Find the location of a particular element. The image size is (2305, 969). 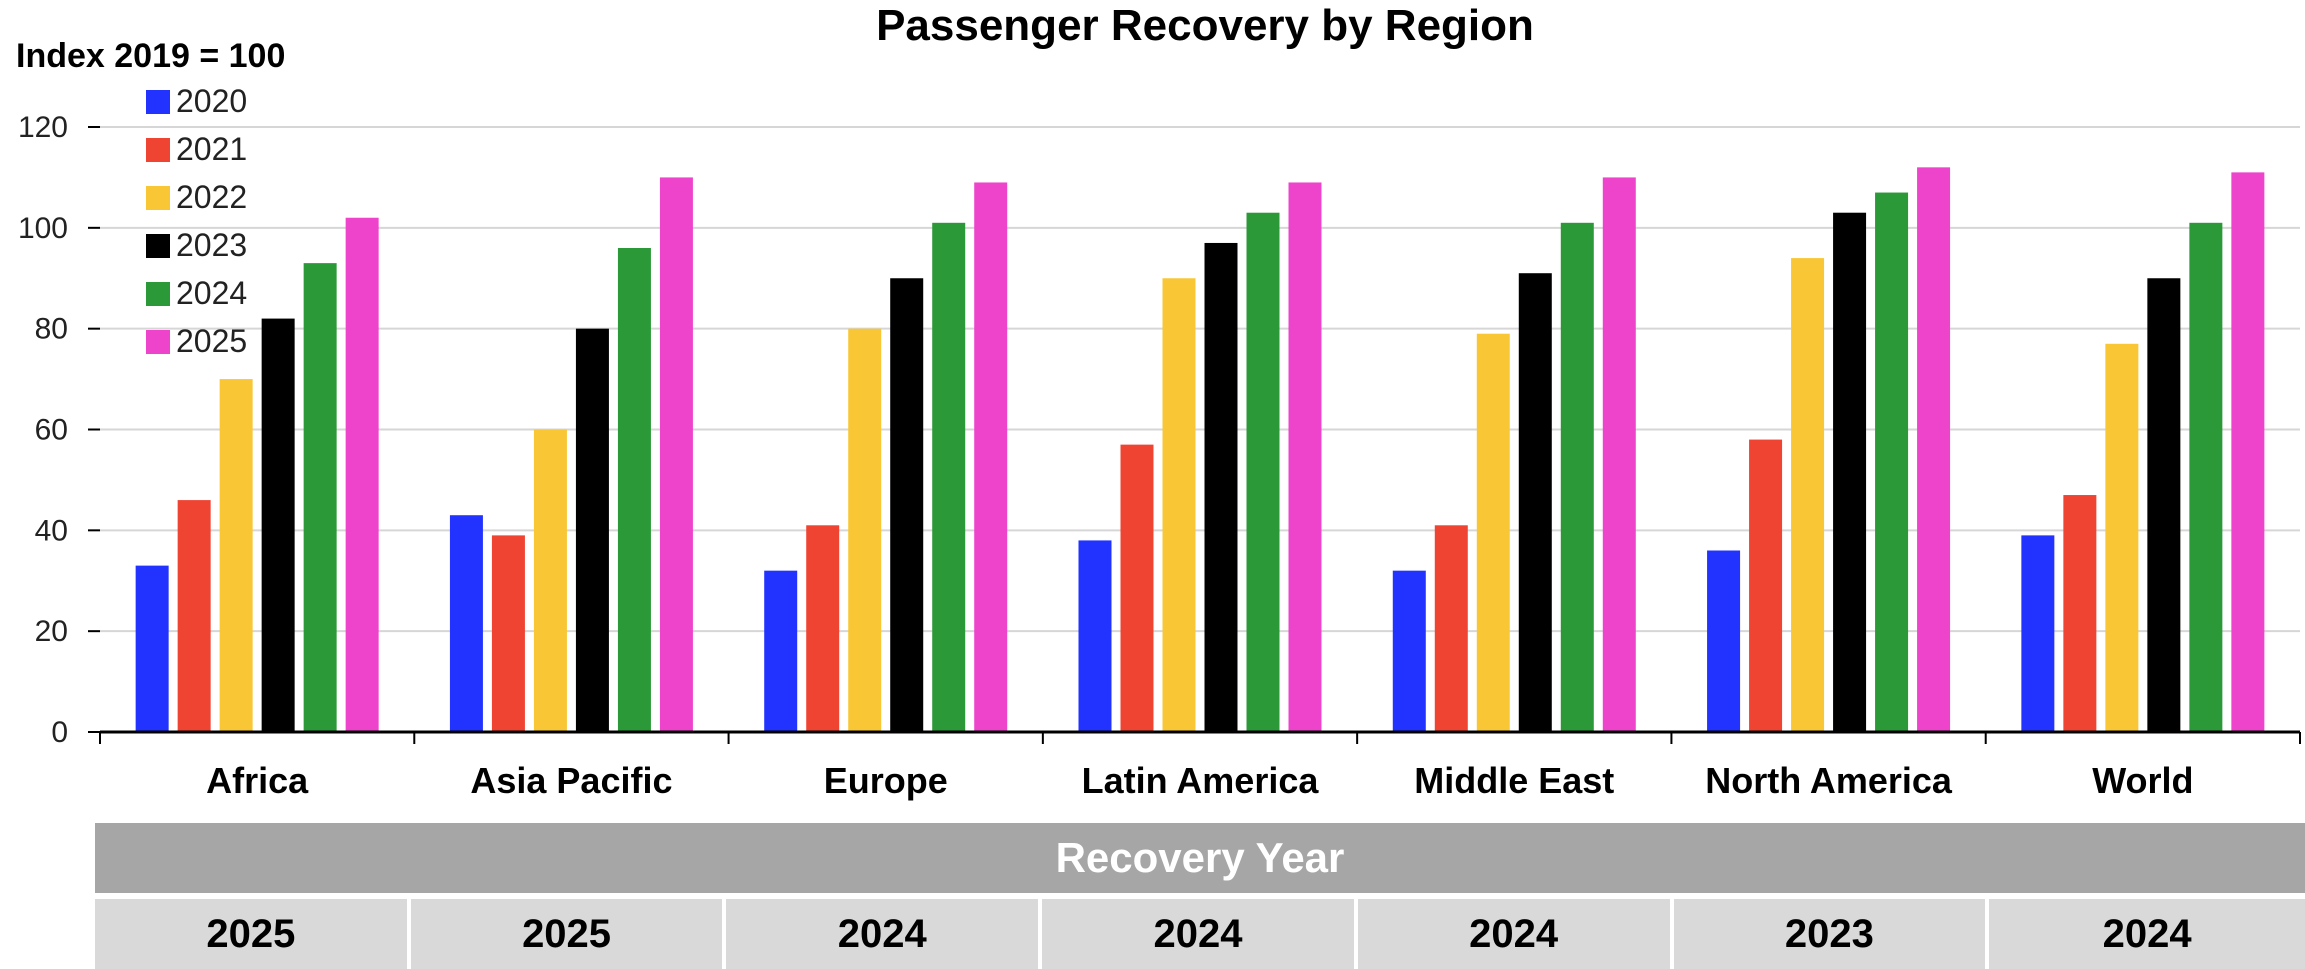

chart-title: Passenger Recovery by Region is located at coordinates (1205, 25).